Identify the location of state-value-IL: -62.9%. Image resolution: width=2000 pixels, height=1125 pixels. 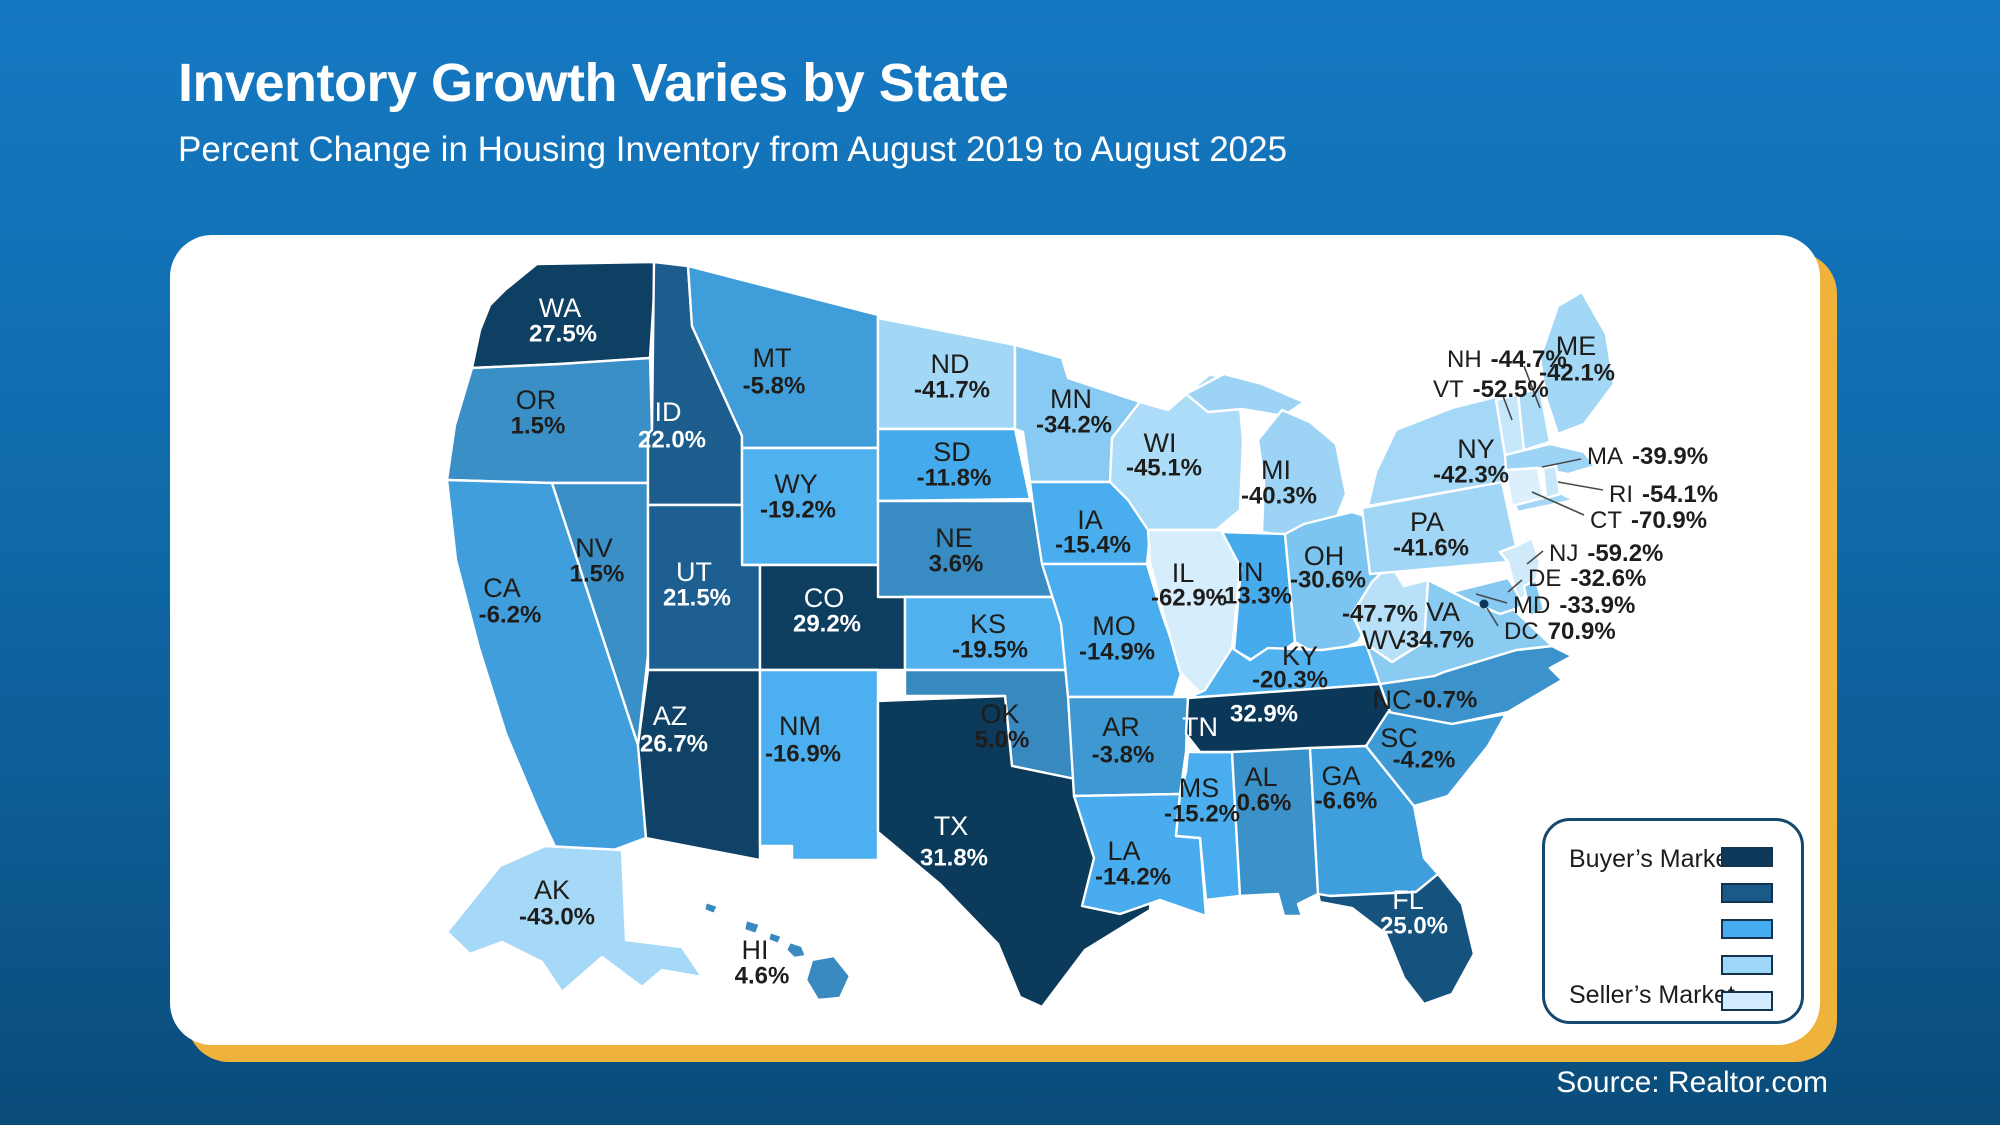
(1189, 598).